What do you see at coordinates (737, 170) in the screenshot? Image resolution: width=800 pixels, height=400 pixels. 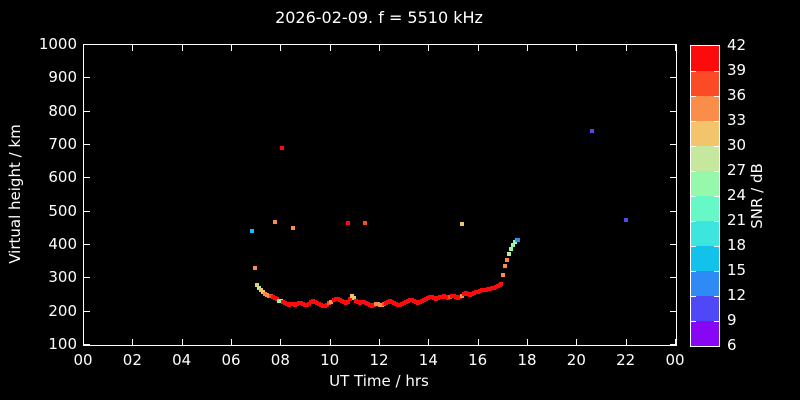 I see `colorbar-tick-label: 27` at bounding box center [737, 170].